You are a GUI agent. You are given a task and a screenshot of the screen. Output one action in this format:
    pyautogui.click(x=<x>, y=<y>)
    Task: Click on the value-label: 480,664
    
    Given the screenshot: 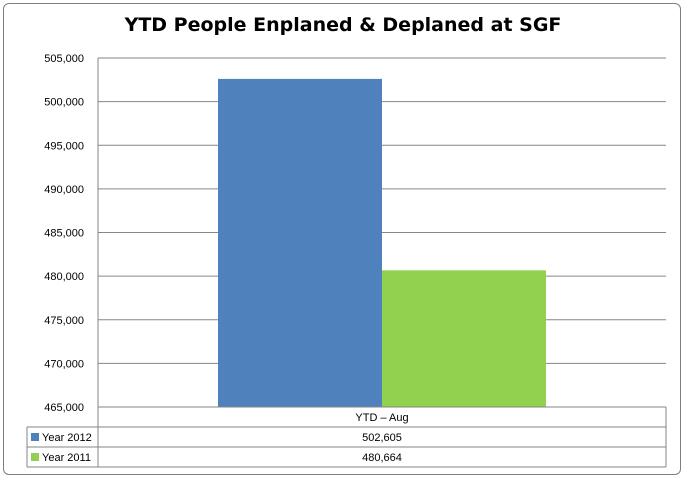 What is the action you would take?
    pyautogui.click(x=382, y=458)
    